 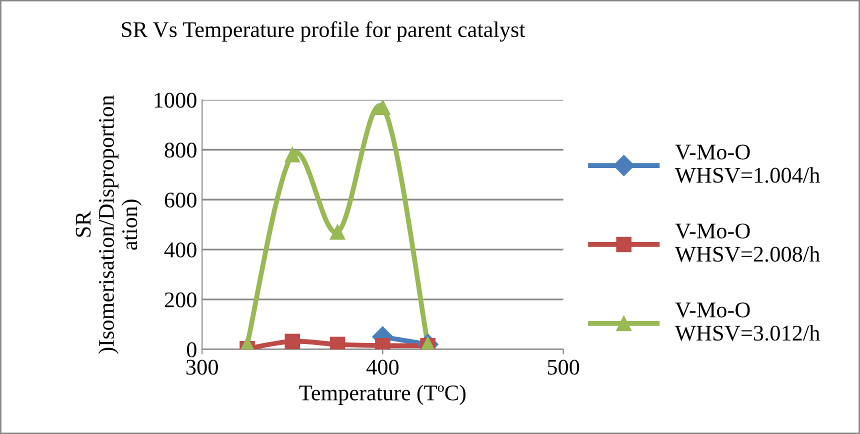 I want to click on x-tick-label: 500, so click(x=564, y=367).